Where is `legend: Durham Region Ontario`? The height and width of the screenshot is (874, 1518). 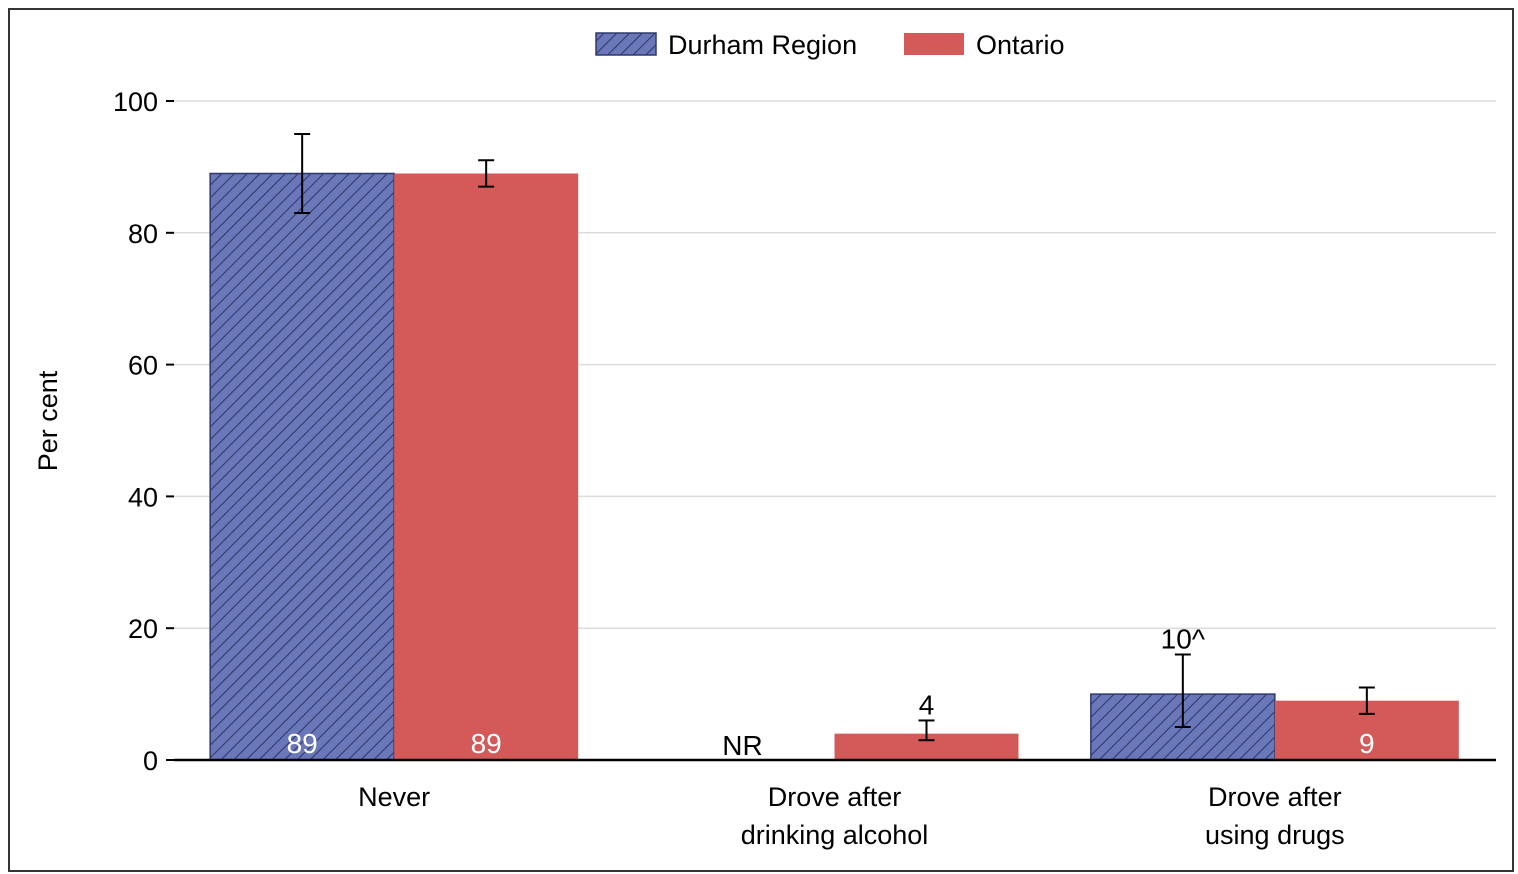 legend: Durham Region Ontario is located at coordinates (830, 45).